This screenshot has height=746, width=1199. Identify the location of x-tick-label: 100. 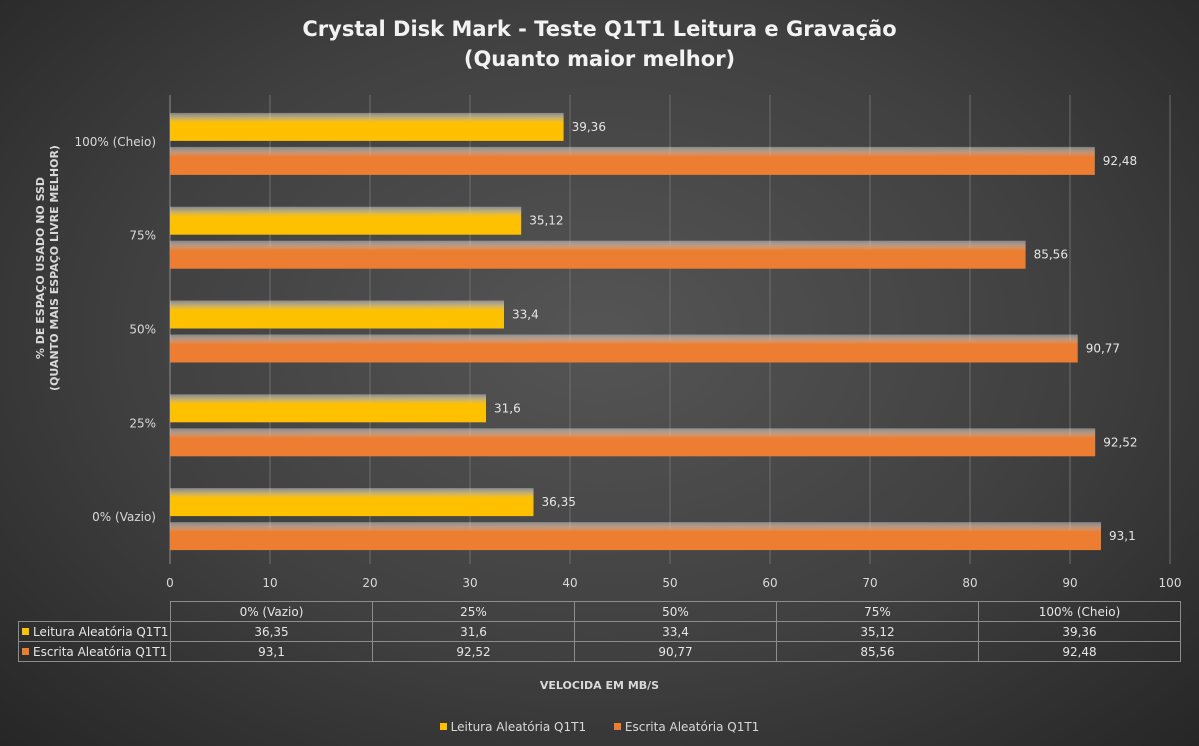
(1170, 583).